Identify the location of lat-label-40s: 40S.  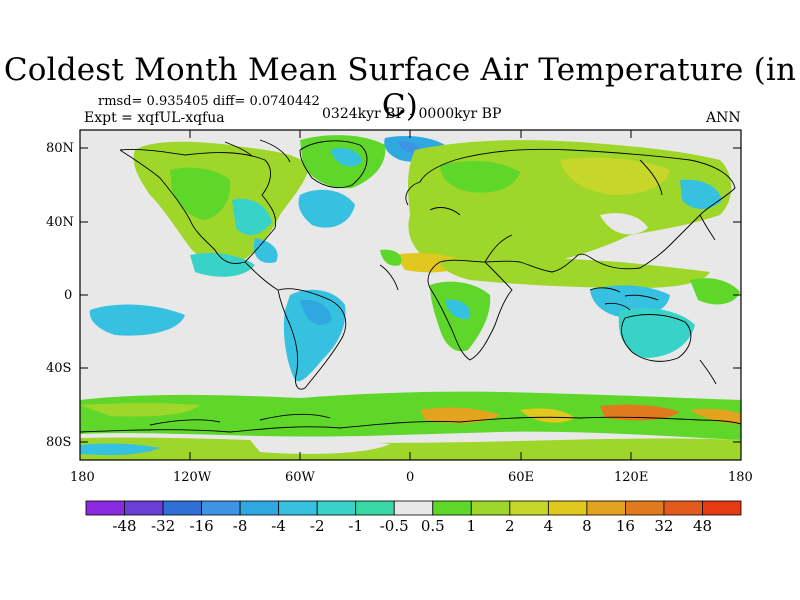
(59, 368).